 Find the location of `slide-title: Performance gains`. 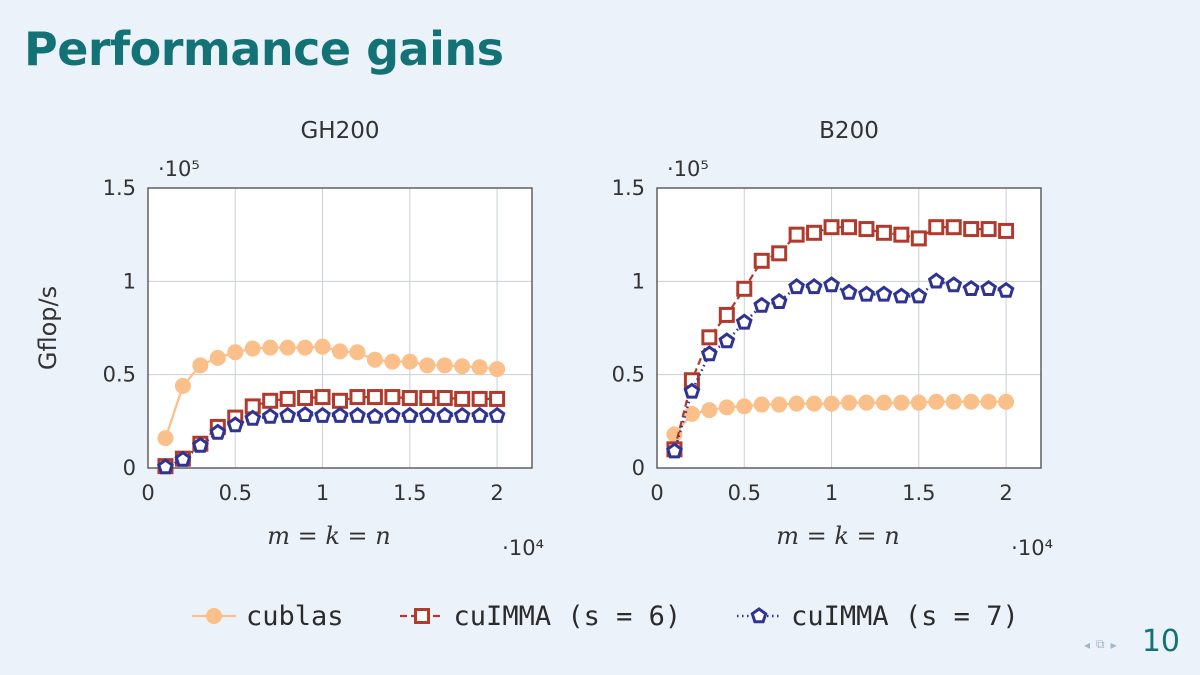

slide-title: Performance gains is located at coordinates (264, 49).